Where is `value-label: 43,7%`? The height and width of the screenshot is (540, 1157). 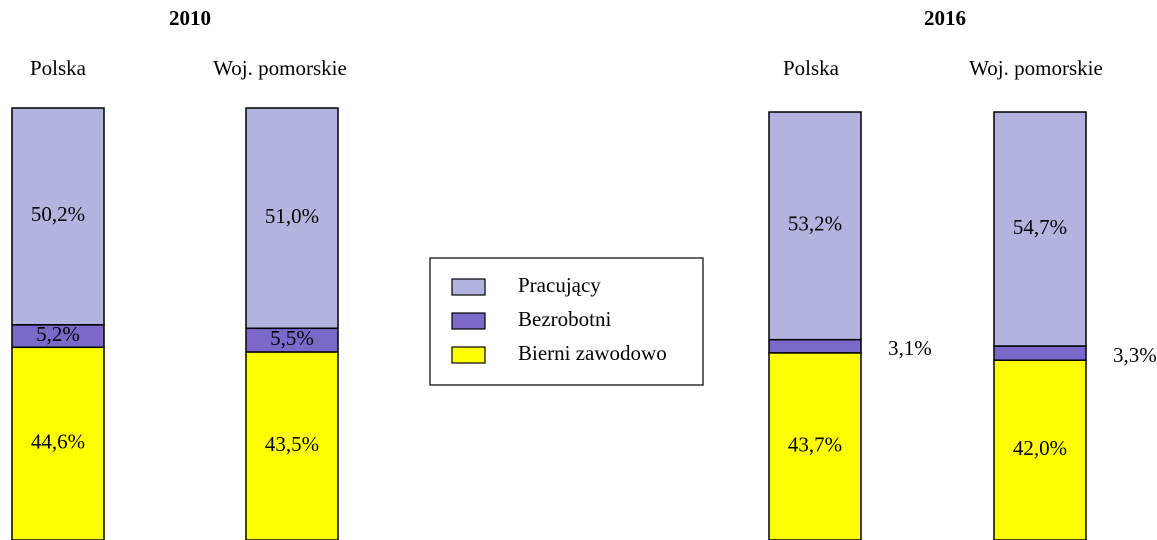 value-label: 43,7% is located at coordinates (815, 444).